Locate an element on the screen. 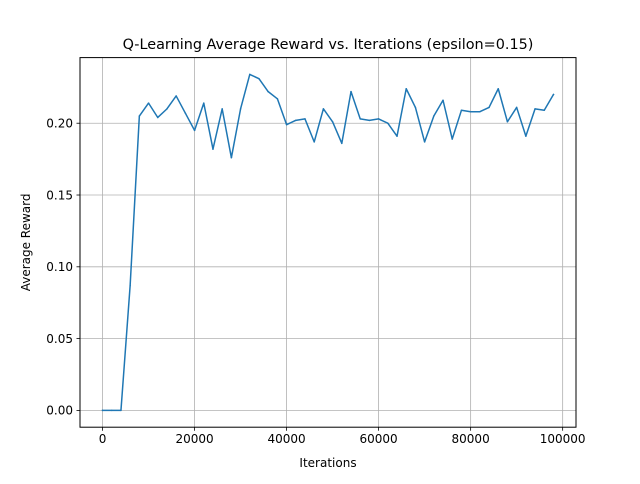  x-axis-ticks: 0 20000 40000 60000 80000 100000 is located at coordinates (342, 436).